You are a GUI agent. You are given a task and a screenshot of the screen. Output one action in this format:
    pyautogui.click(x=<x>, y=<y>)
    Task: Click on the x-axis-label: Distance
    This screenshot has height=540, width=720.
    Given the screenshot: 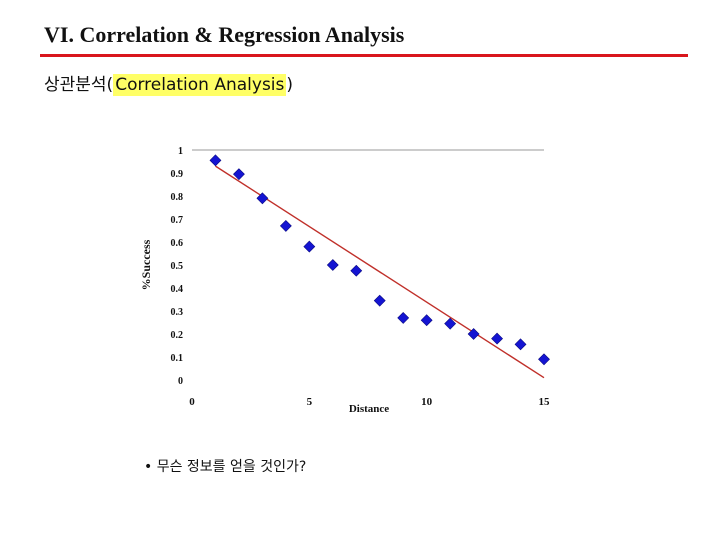 What is the action you would take?
    pyautogui.click(x=369, y=409)
    